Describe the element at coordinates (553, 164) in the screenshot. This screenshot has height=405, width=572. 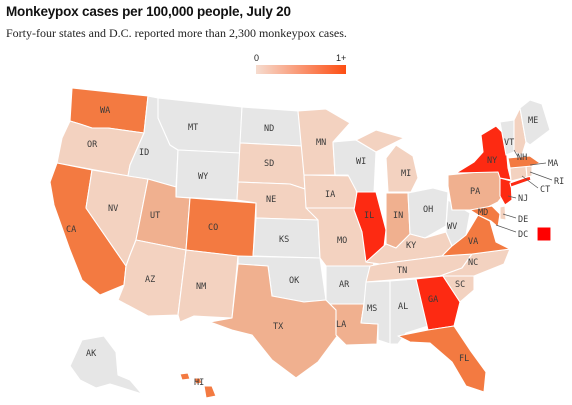
I see `label-MA: MA` at that location.